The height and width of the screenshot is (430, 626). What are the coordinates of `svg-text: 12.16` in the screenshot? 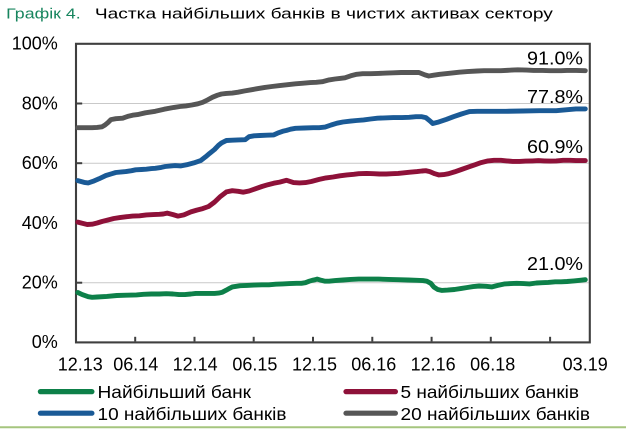 It's located at (433, 365).